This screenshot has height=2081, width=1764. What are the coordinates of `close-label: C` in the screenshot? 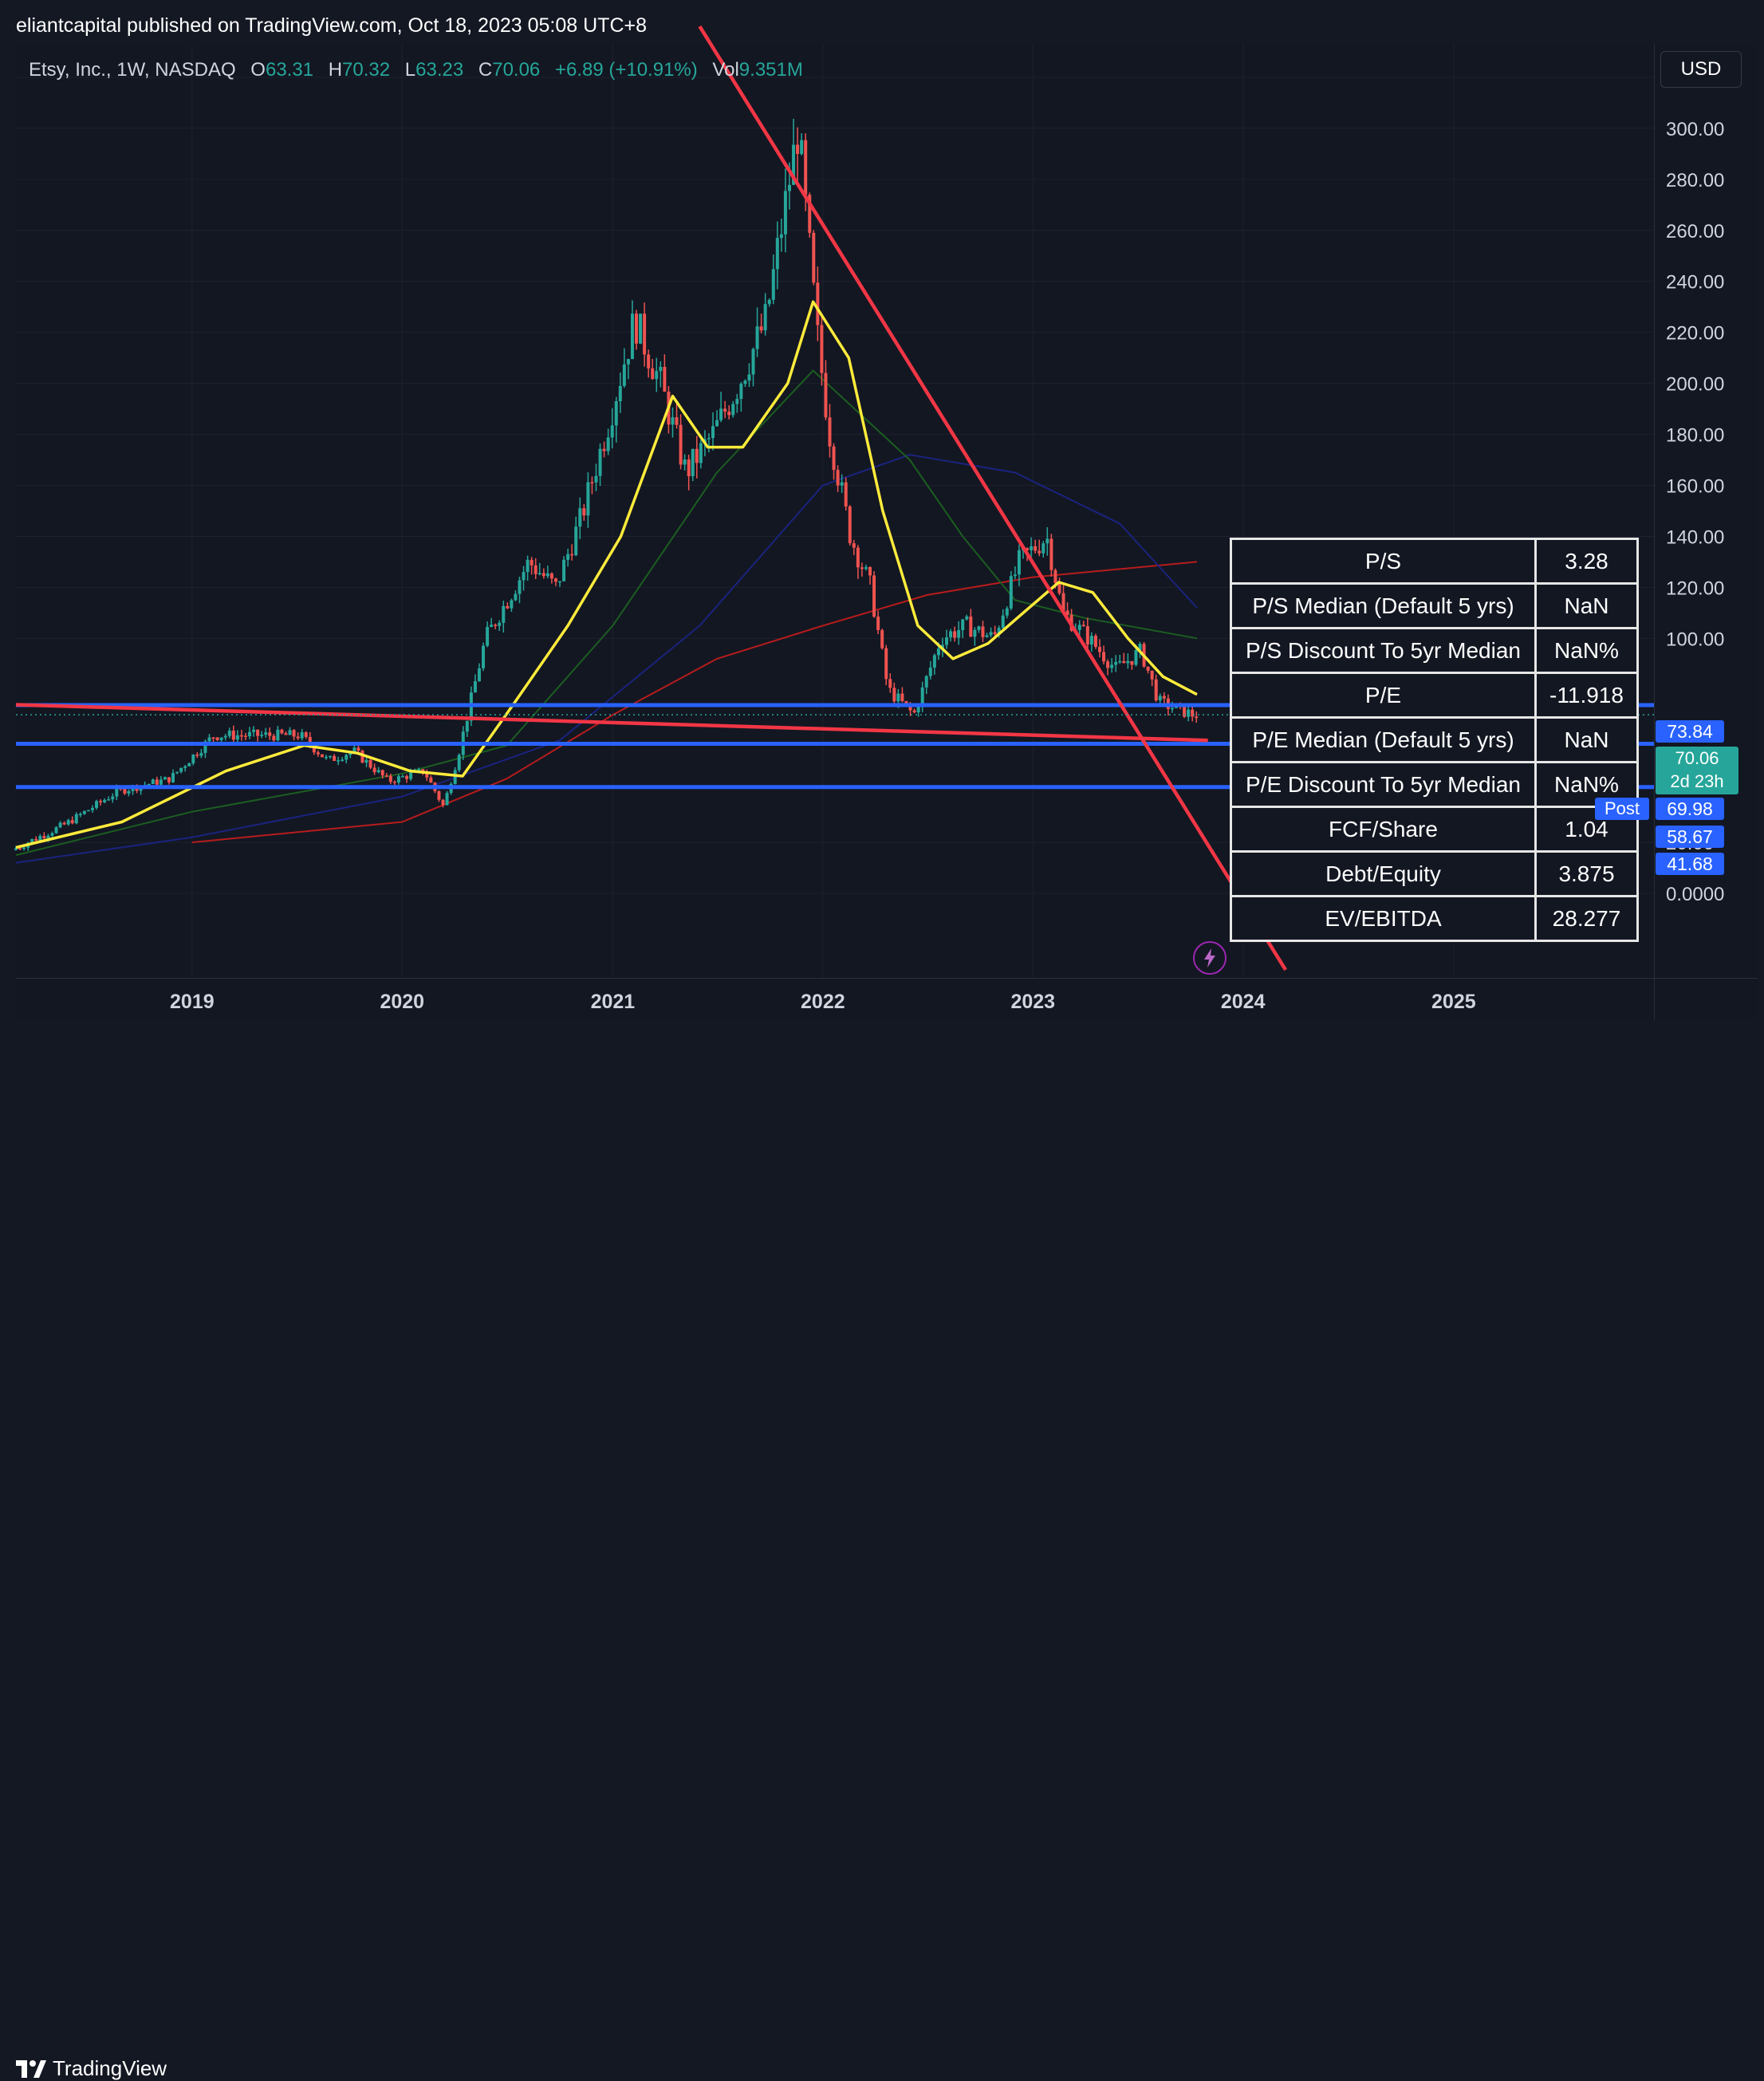 It's located at (486, 70).